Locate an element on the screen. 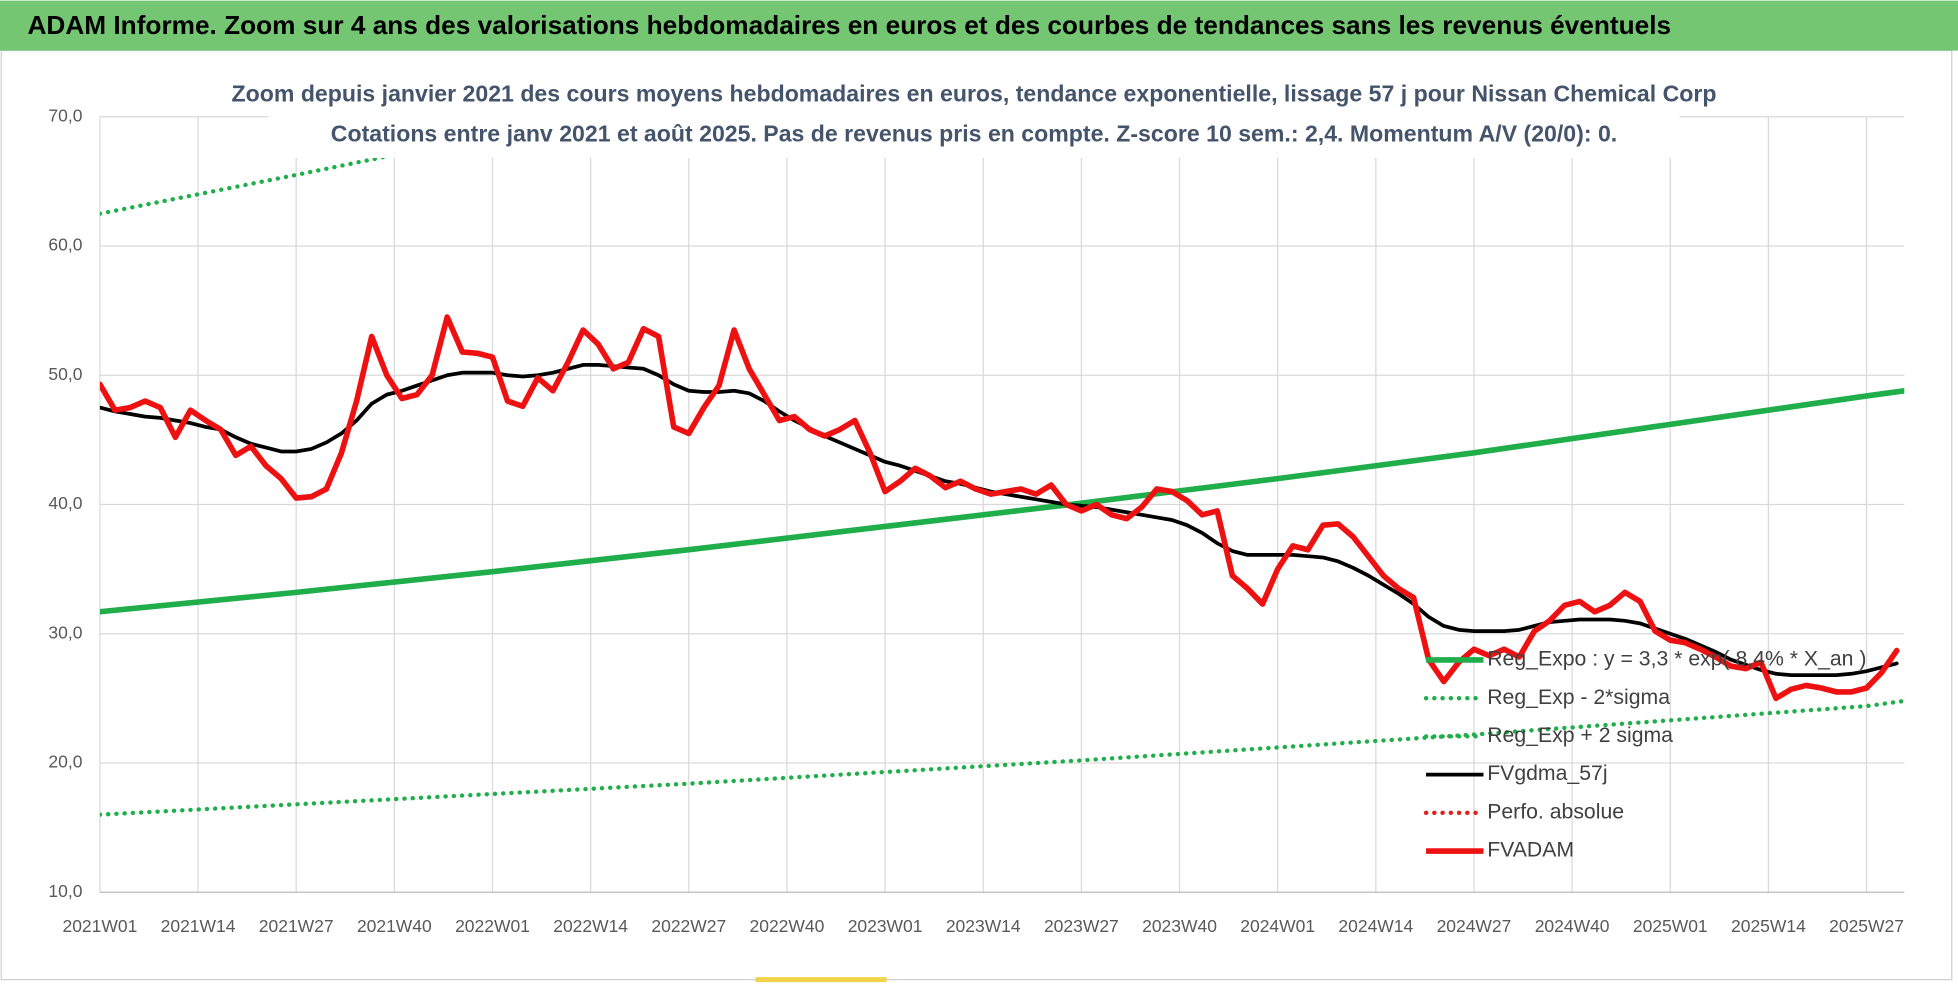 The height and width of the screenshot is (984, 1958). x-tick-label: 2025W01 is located at coordinates (1670, 926).